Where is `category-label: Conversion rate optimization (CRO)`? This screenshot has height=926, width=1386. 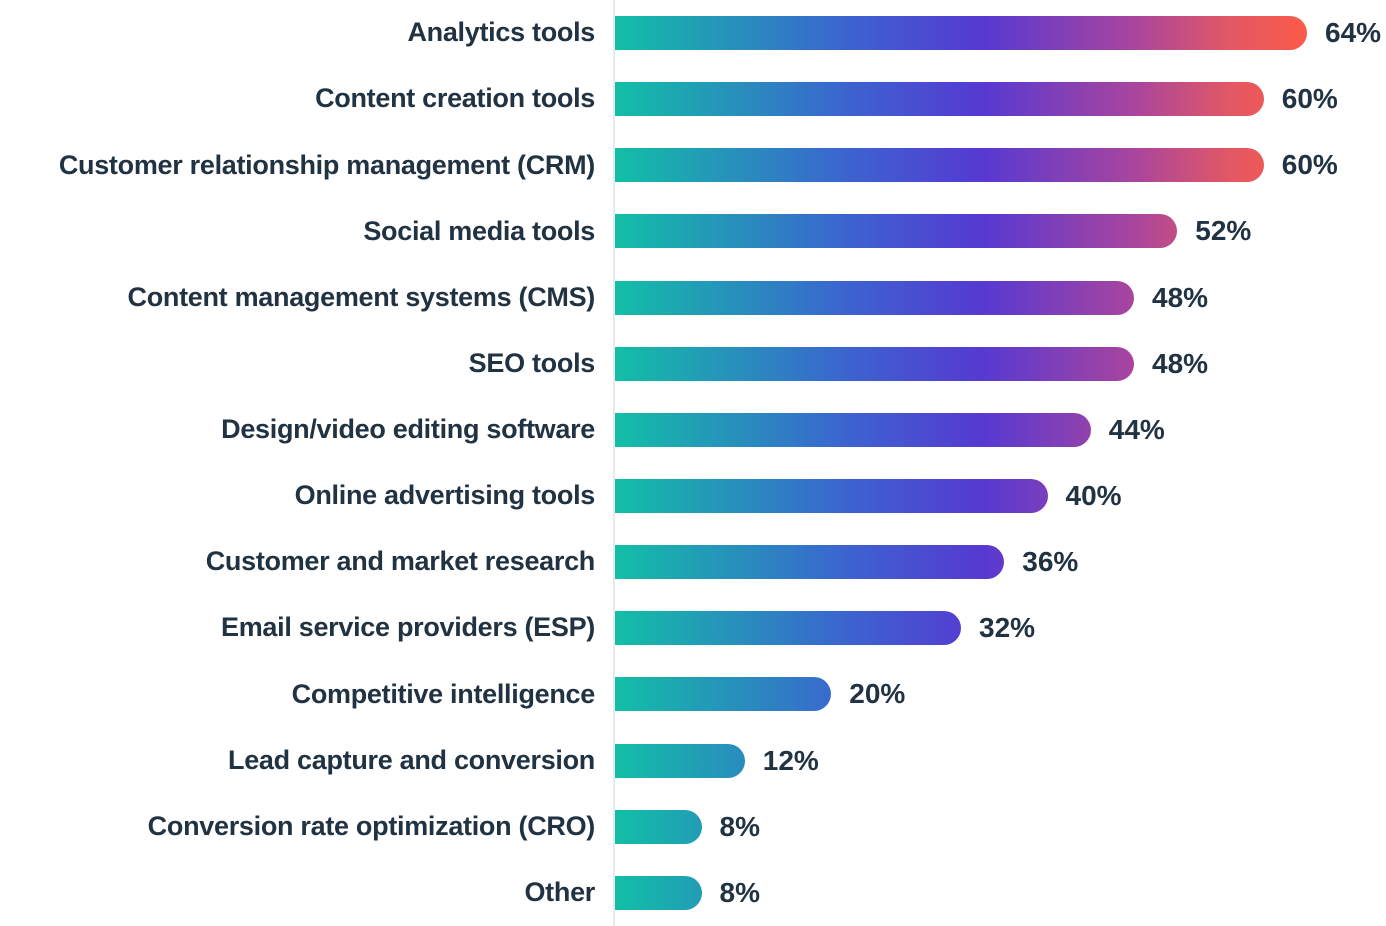
category-label: Conversion rate optimization (CRO) is located at coordinates (371, 825).